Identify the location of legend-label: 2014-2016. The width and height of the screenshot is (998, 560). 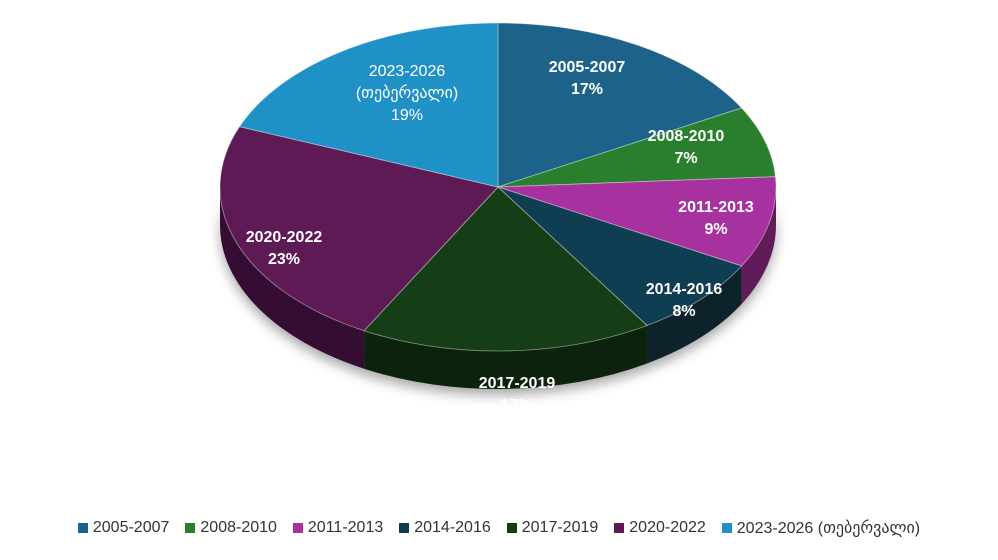
(452, 527).